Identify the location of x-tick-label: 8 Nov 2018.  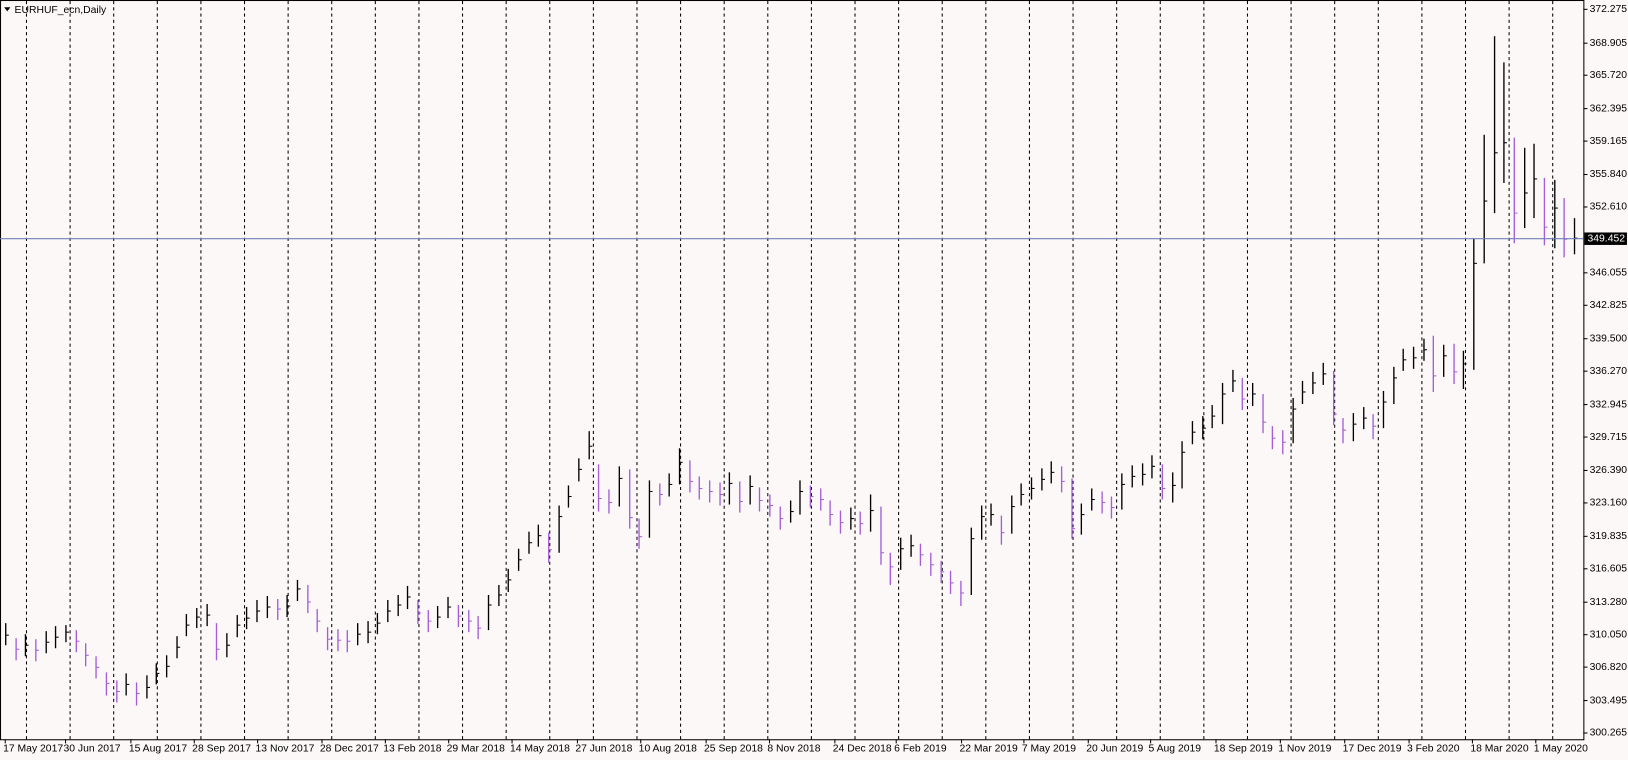
(793, 748).